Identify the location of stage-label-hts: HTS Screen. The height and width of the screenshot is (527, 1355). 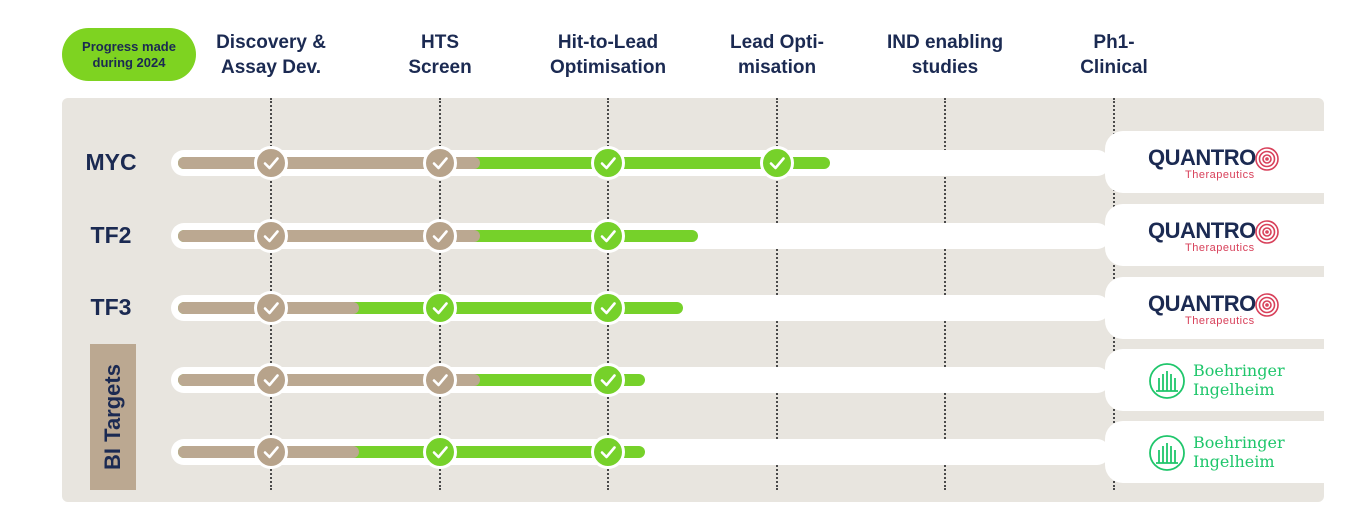
(440, 55).